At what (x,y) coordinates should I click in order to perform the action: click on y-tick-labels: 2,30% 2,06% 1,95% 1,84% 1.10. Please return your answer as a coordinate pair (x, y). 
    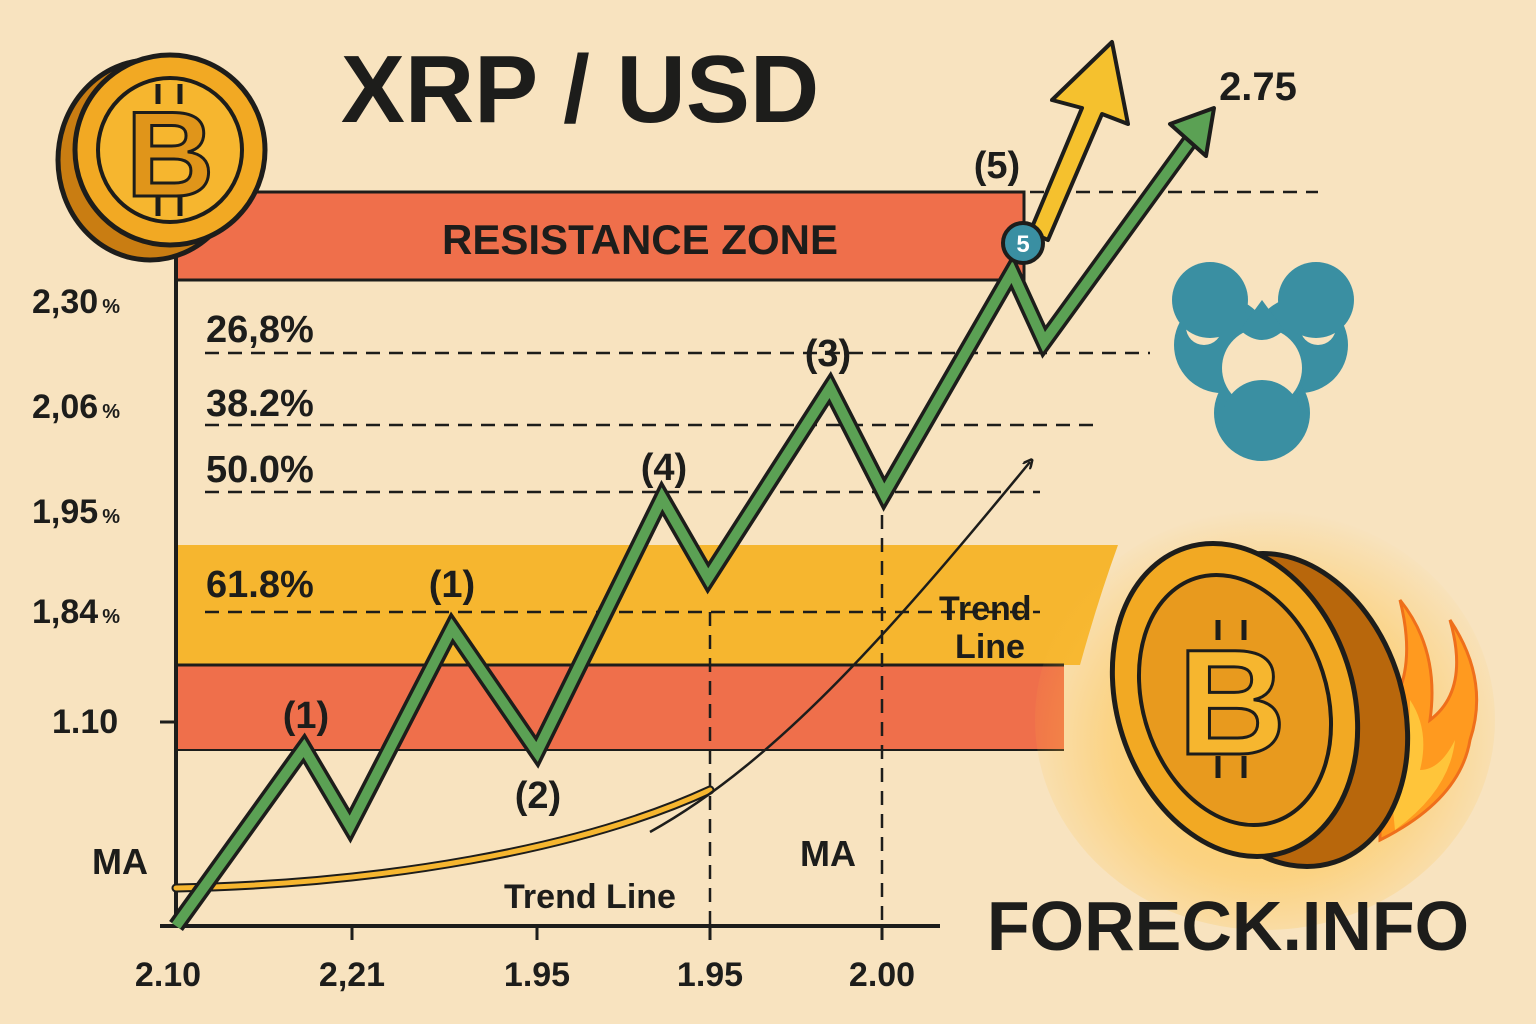
    Looking at the image, I should click on (76, 512).